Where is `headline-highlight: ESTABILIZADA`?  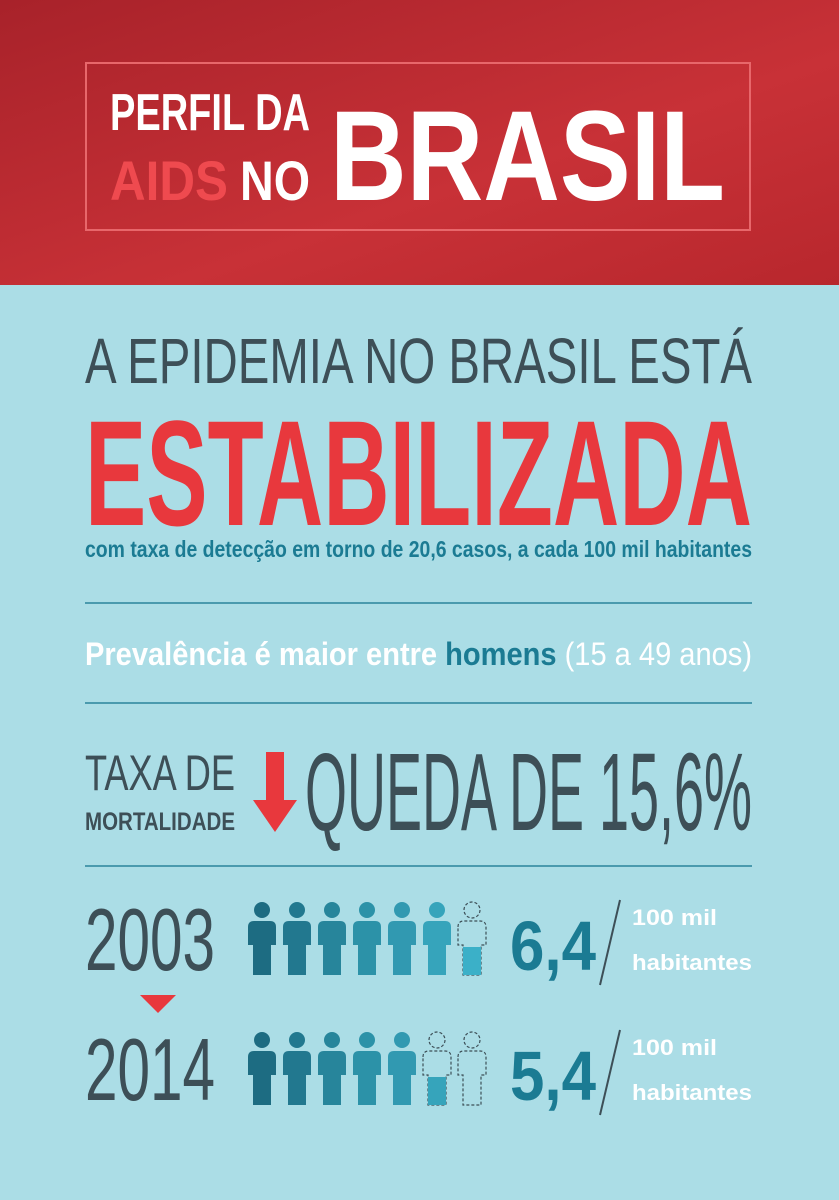 headline-highlight: ESTABILIZADA is located at coordinates (418, 473).